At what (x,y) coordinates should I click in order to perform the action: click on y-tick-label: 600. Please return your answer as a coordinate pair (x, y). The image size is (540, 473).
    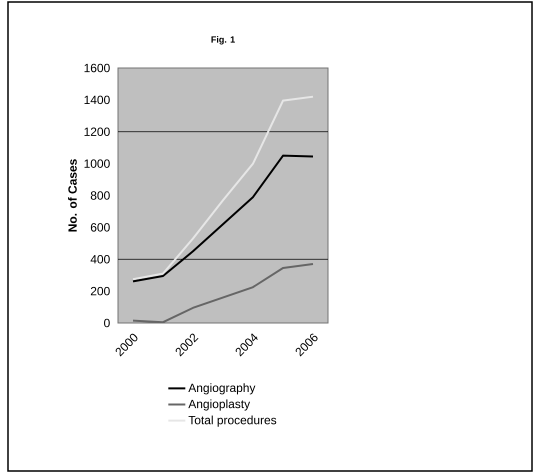
    Looking at the image, I should click on (100, 227).